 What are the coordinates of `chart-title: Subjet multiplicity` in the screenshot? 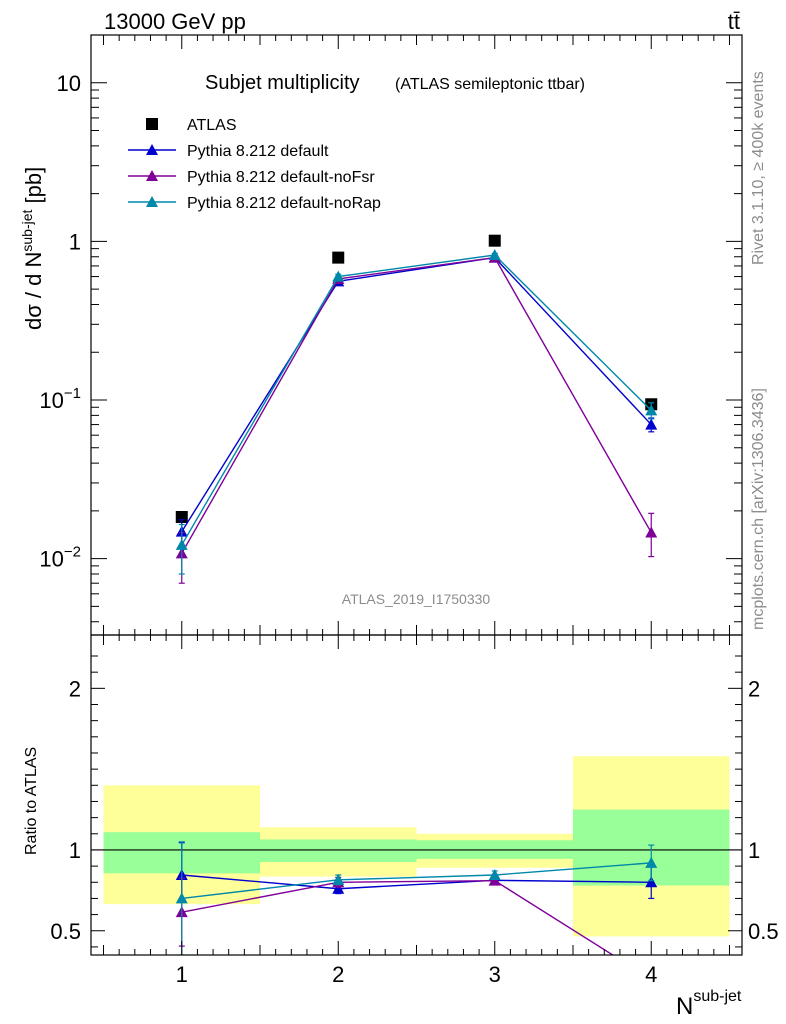 It's located at (282, 83).